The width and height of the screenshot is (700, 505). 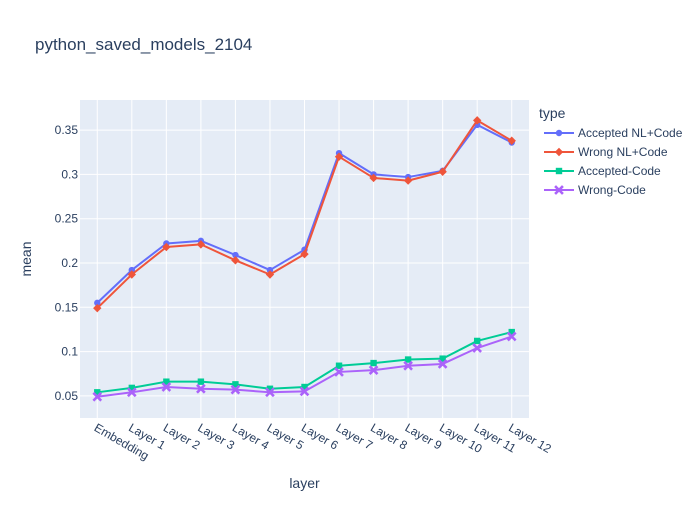 I want to click on y-tick-label: 0.1, so click(x=69, y=352).